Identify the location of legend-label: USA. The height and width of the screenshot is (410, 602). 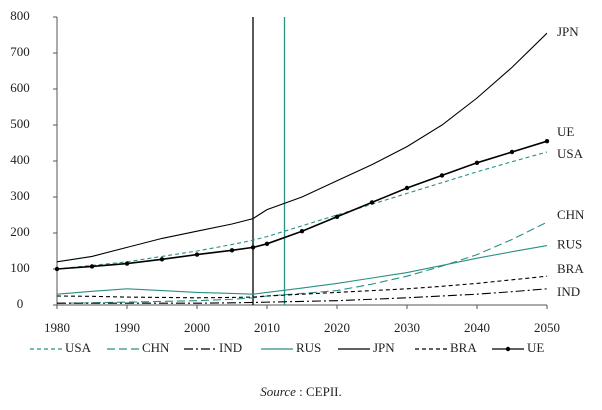
(78, 347).